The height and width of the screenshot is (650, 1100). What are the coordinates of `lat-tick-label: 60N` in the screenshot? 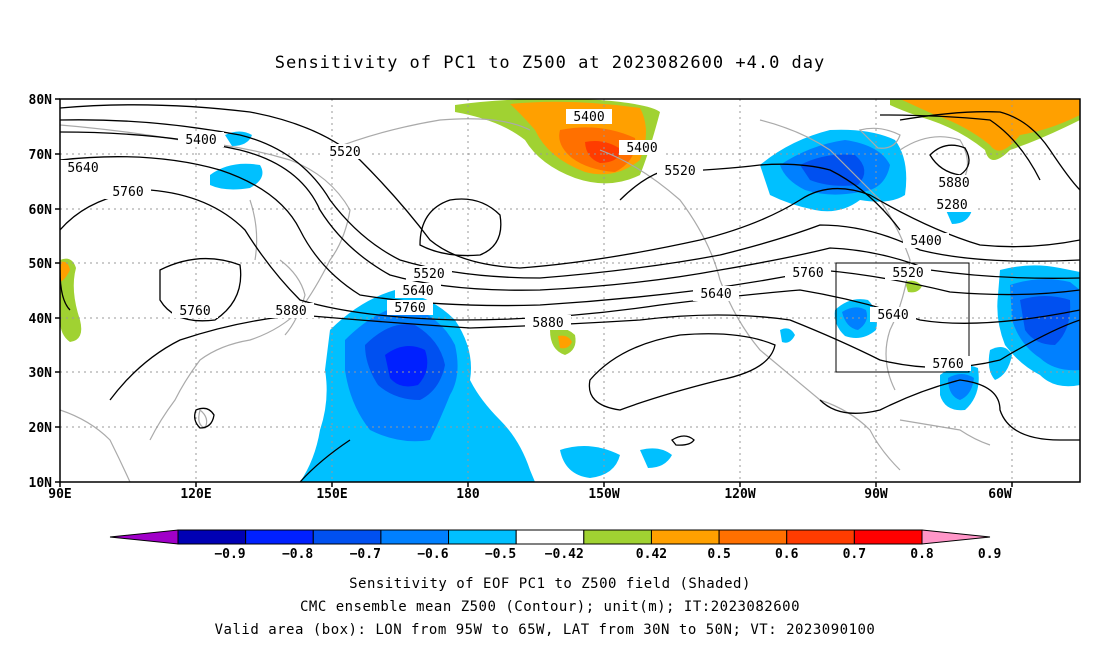 It's located at (41, 210).